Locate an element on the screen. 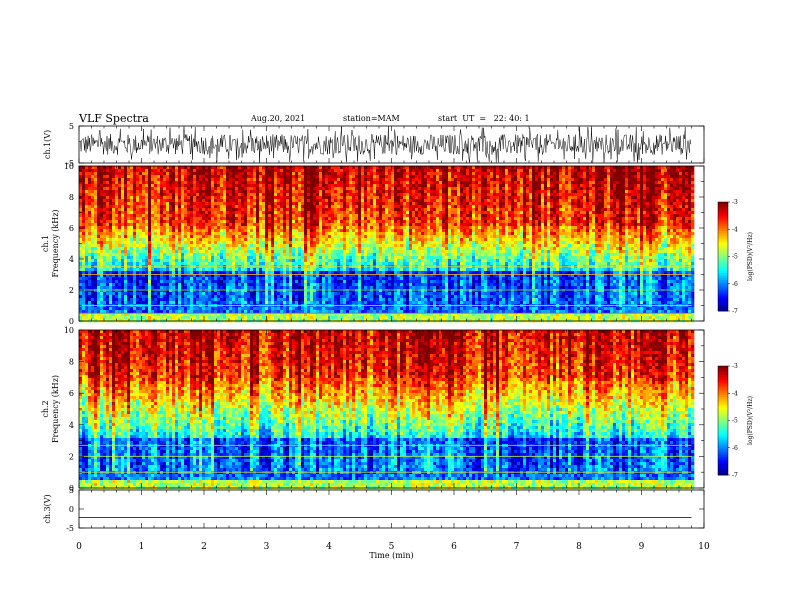 The image size is (792, 612). x-tick-label: 8 is located at coordinates (579, 547).